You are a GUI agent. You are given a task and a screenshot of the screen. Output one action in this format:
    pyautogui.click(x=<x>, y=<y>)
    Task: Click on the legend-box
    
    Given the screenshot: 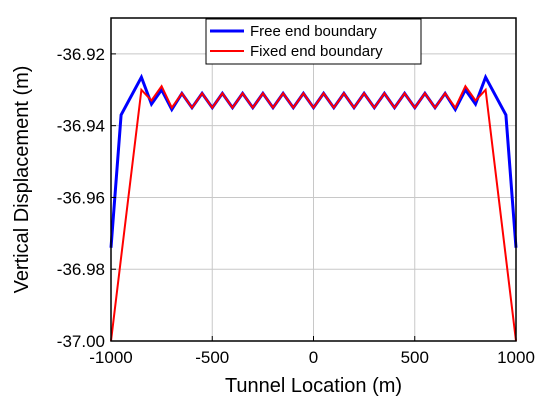 What is the action you would take?
    pyautogui.click(x=313, y=41)
    